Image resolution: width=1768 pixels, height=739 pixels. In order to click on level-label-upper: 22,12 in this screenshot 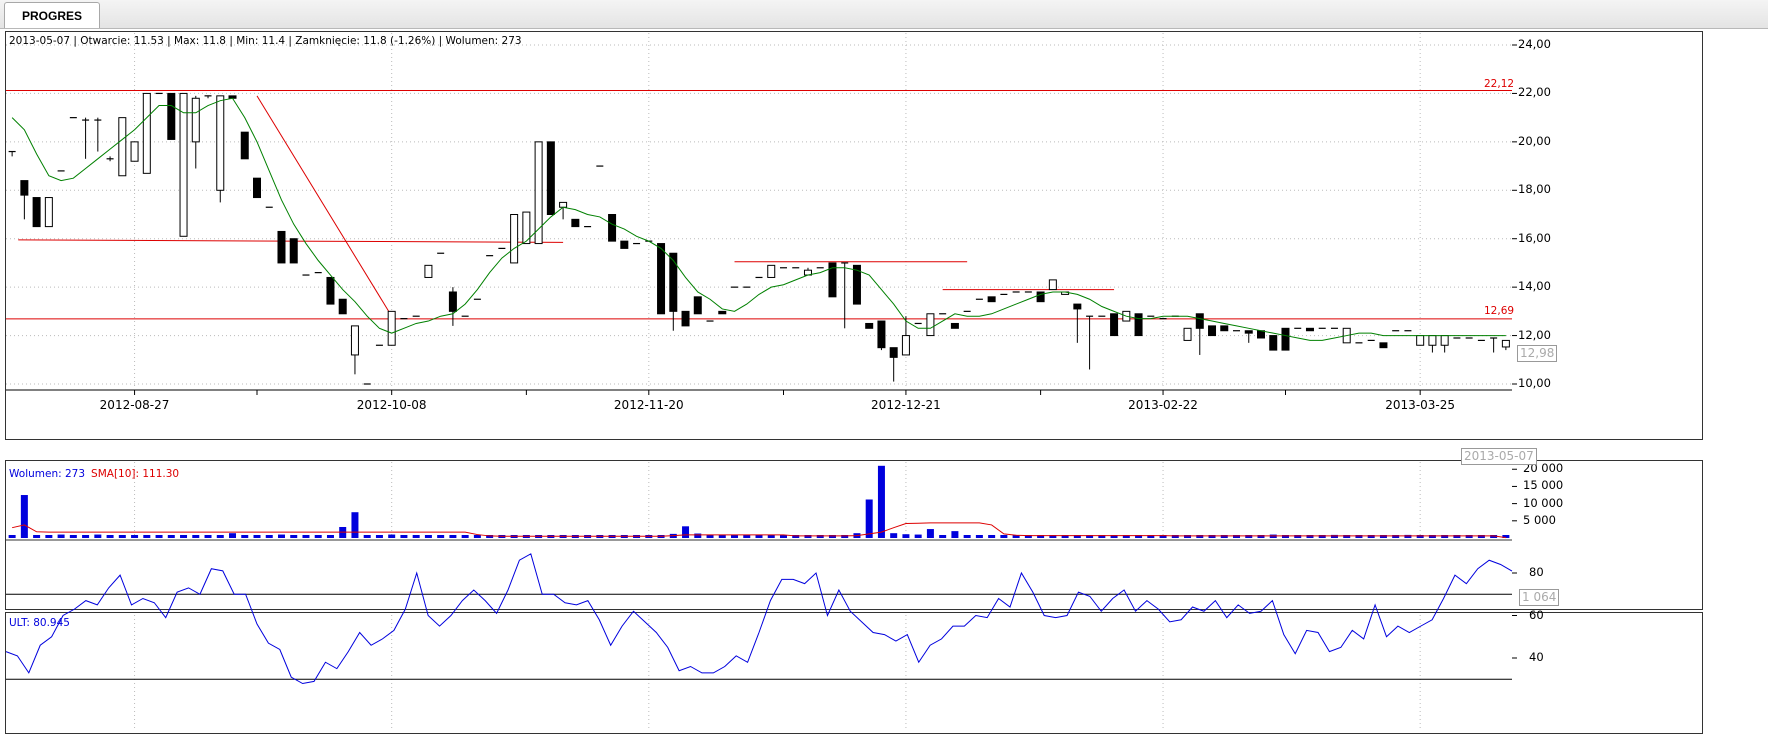, I will do `click(1499, 84)`.